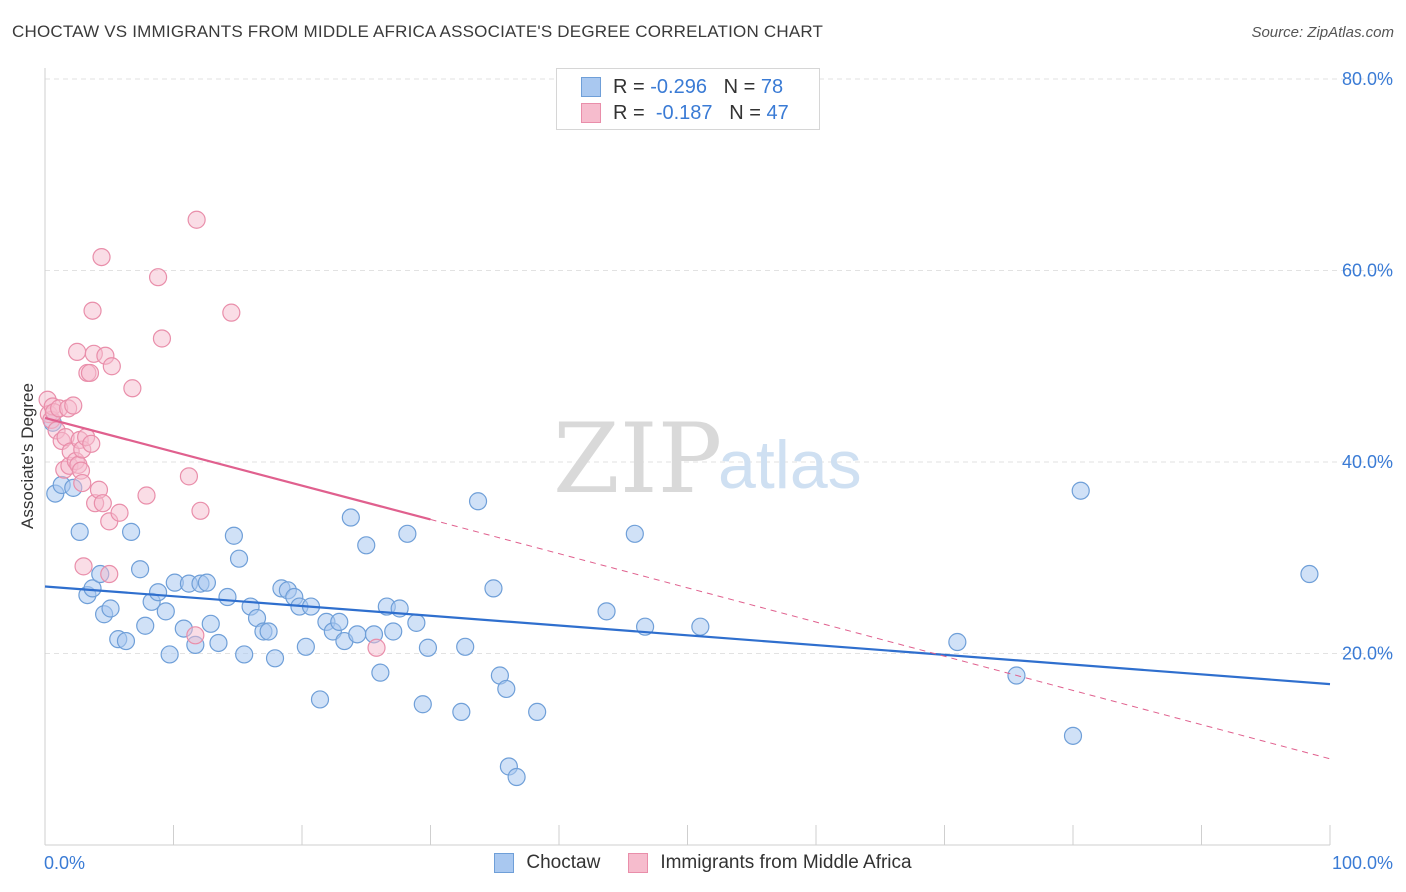 The image size is (1406, 892). Describe the element at coordinates (1367, 654) in the screenshot. I see `y-tick-label: 20.0%` at that location.